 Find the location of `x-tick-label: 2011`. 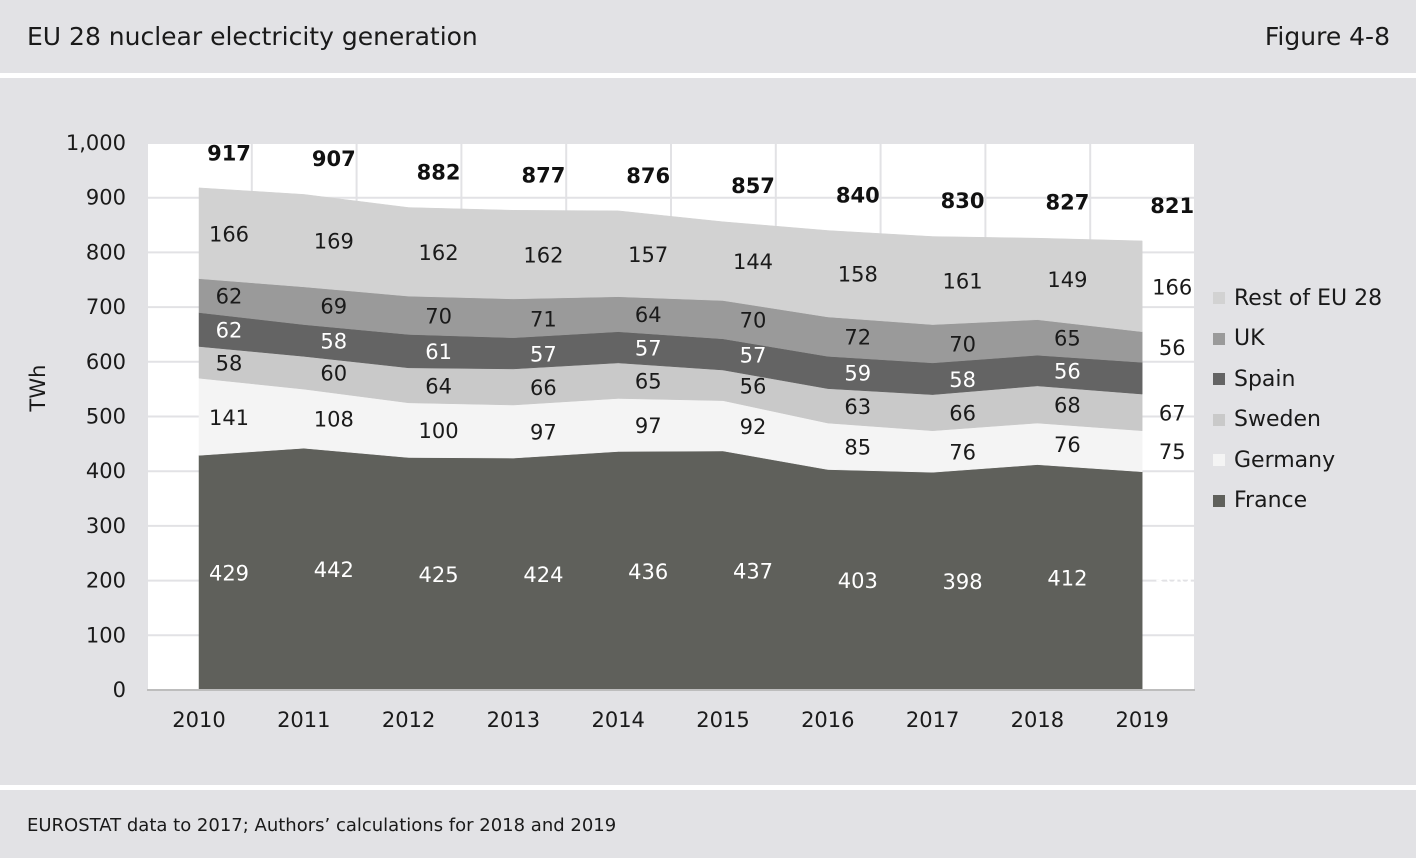

x-tick-label: 2011 is located at coordinates (303, 720).